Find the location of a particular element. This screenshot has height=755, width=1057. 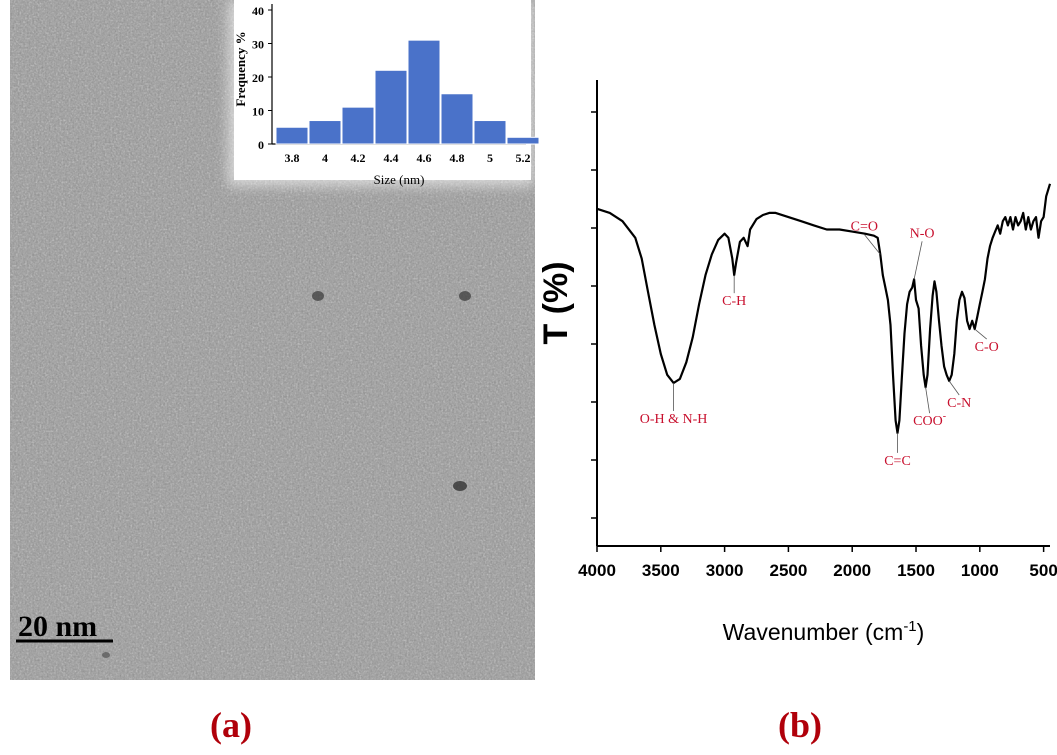

ftir-x-tick-label: 1000 is located at coordinates (980, 570).